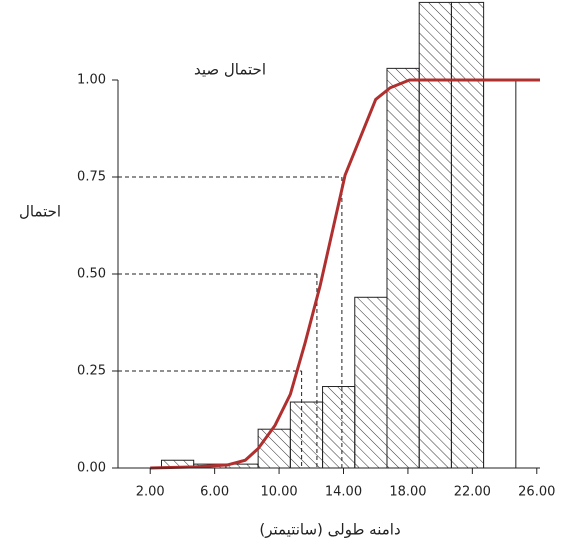 Image resolution: width=574 pixels, height=548 pixels. Describe the element at coordinates (407, 492) in the screenshot. I see `x-tick-label: 18.00` at that location.